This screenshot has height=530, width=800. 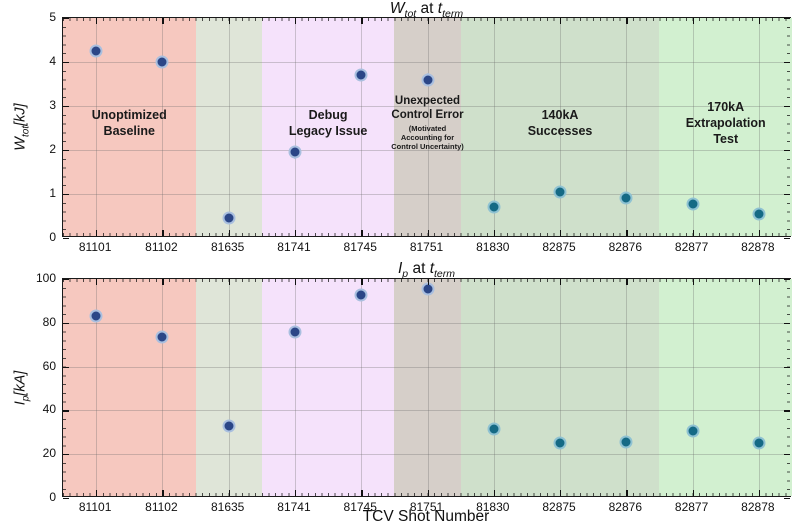 I want to click on phase-band-label: Unoptimized Baseline, so click(x=129, y=123).